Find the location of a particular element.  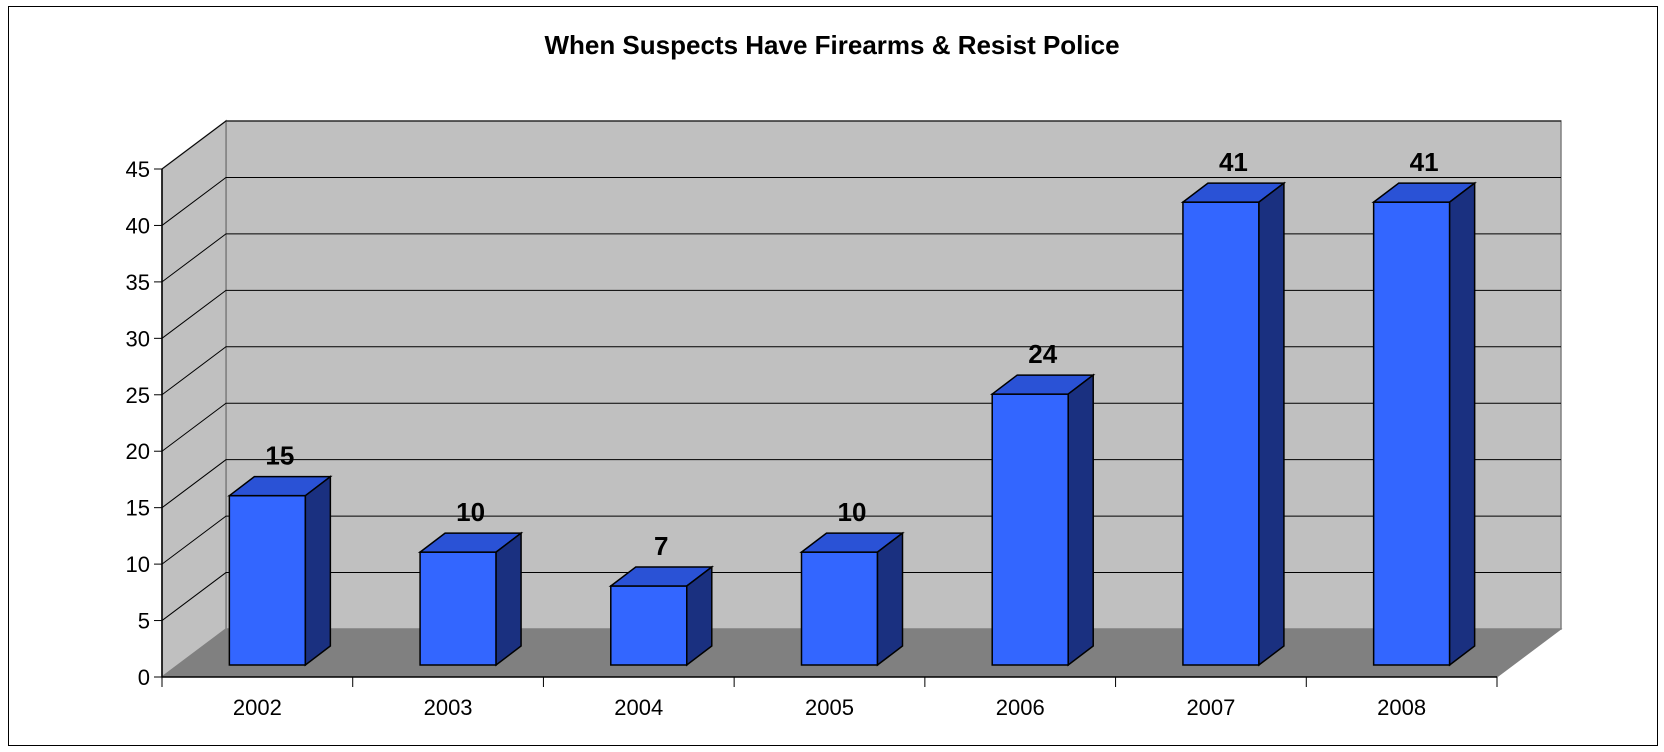

data-label: 15 is located at coordinates (279, 456).